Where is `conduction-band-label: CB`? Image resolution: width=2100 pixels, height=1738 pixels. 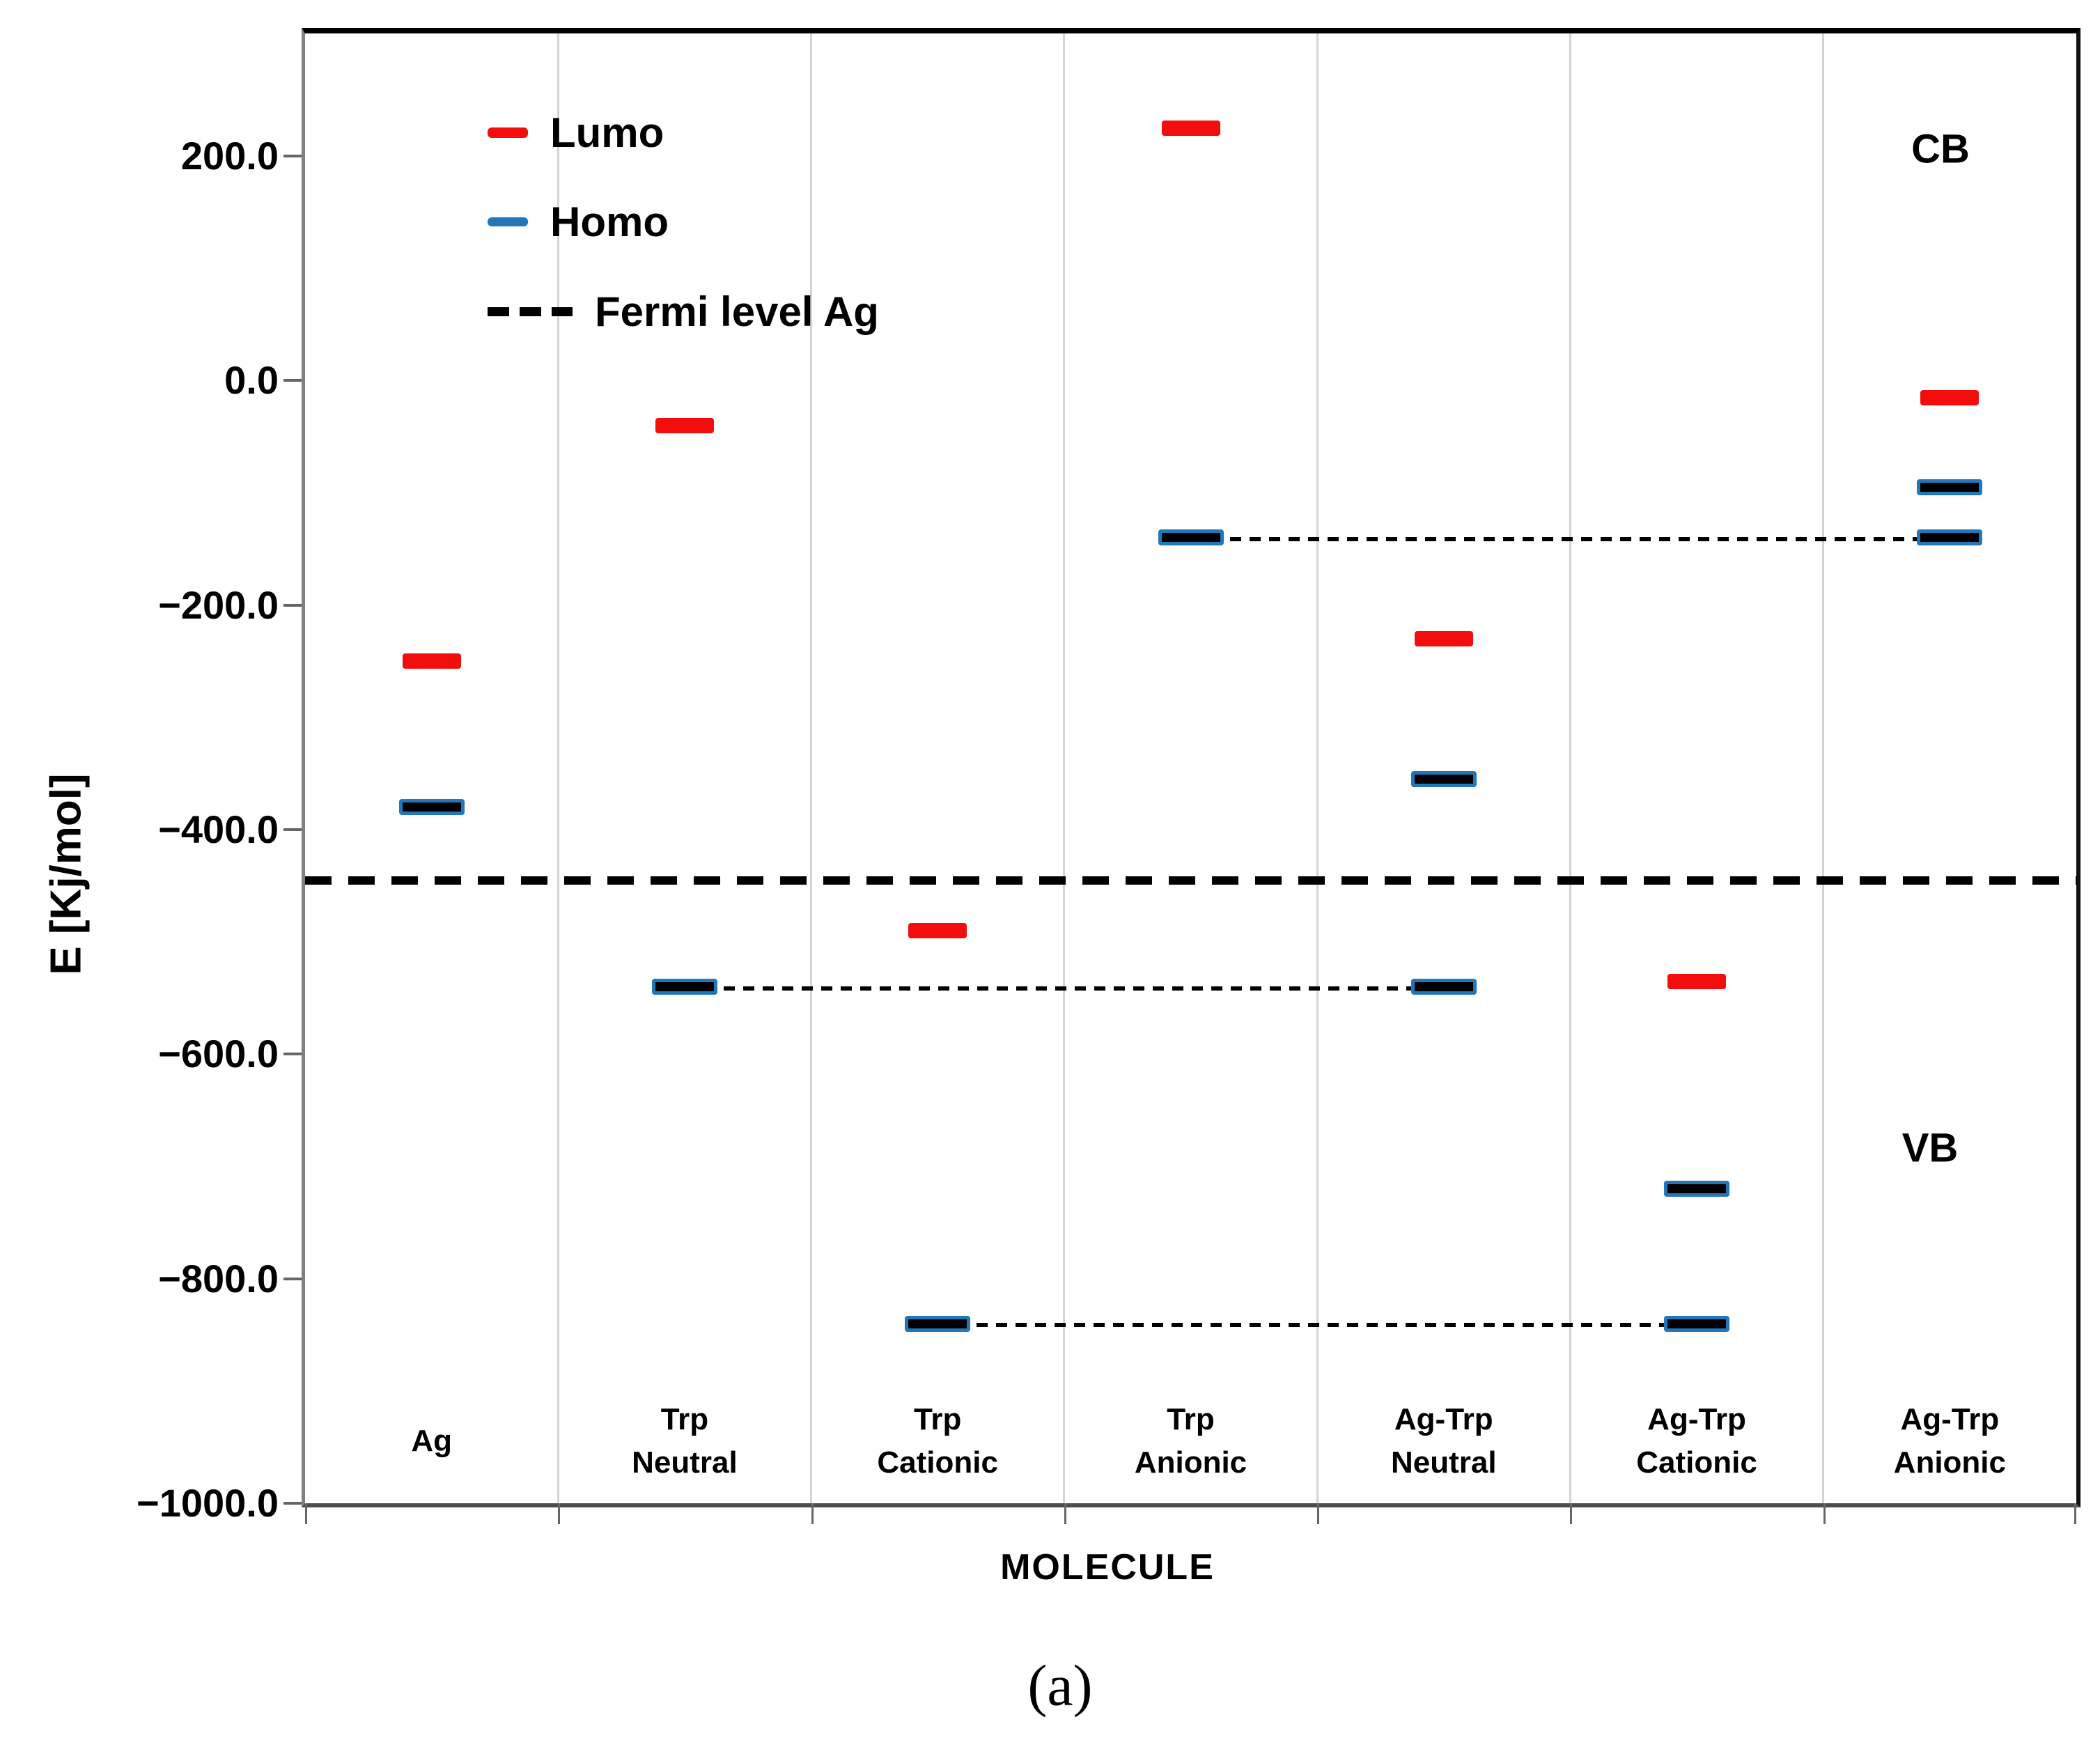
conduction-band-label: CB is located at coordinates (1940, 149).